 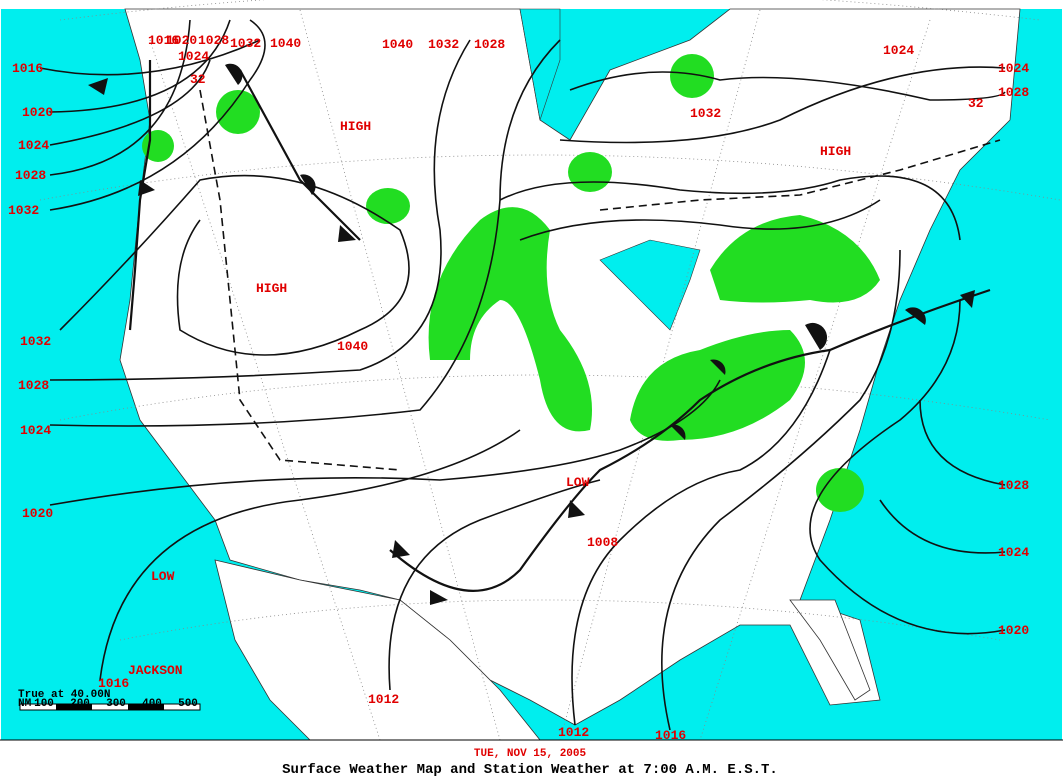 I want to click on great-lakes, so click(x=650, y=285).